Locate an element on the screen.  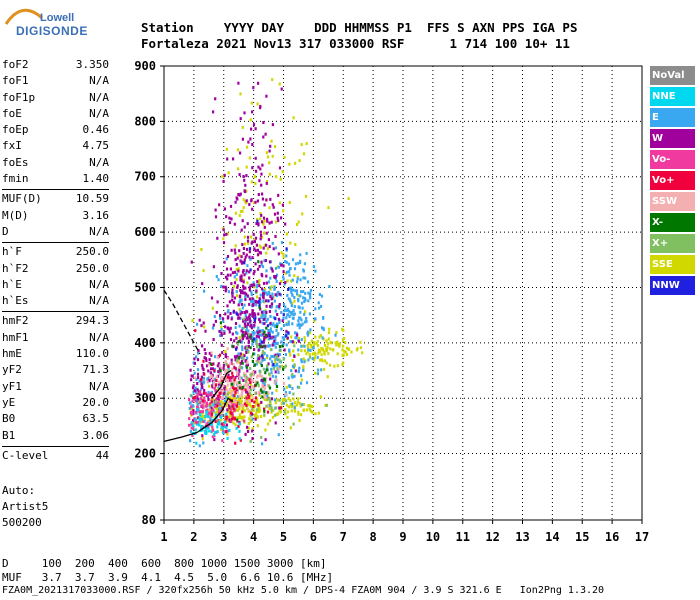
auto-software: Artist5 is located at coordinates (25, 506).